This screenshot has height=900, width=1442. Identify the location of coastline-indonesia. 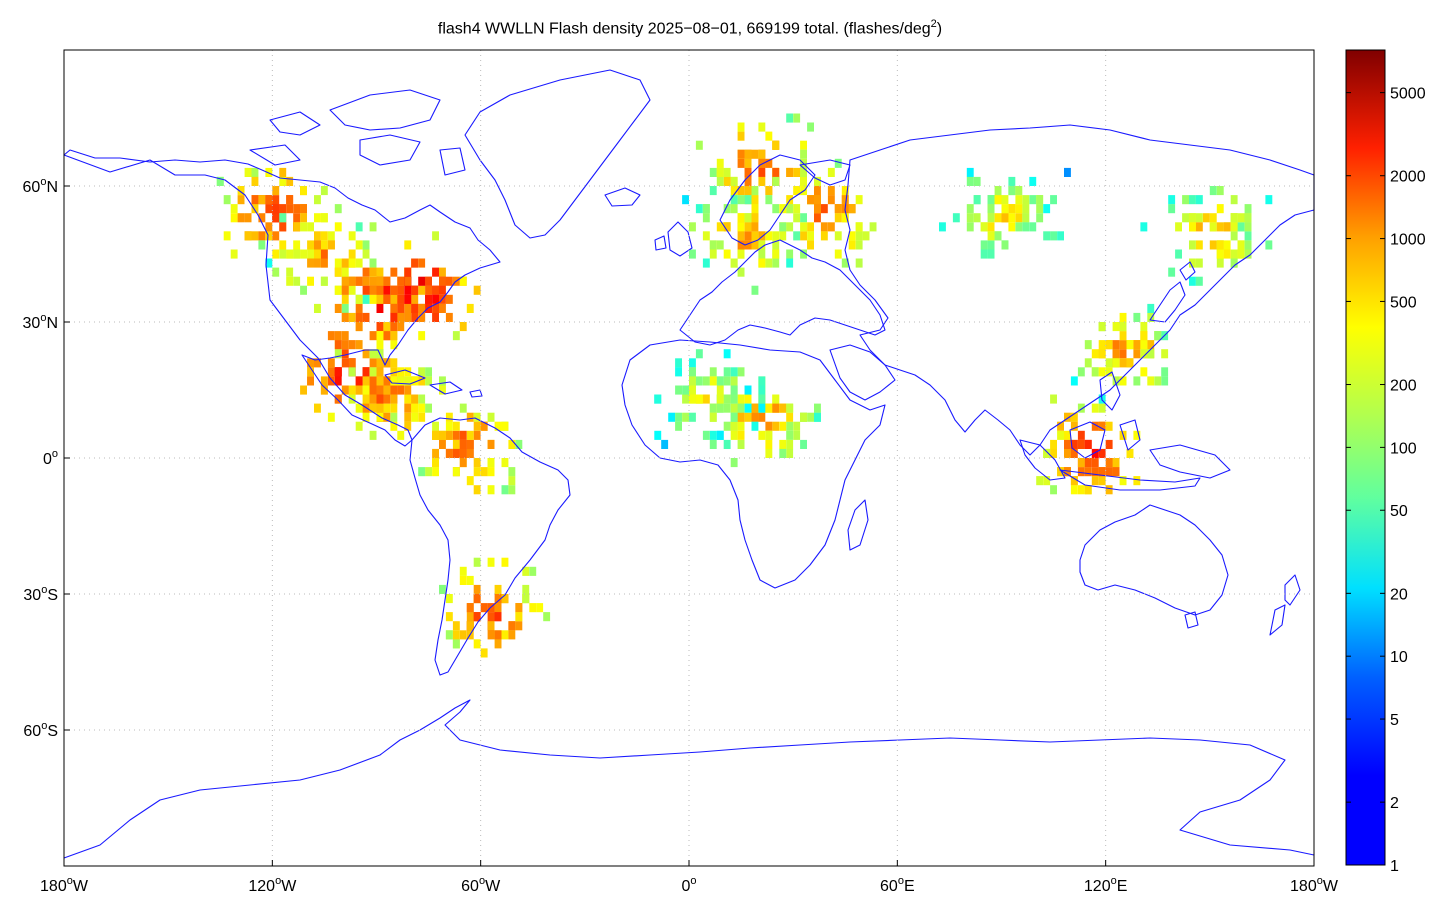
(1125, 431).